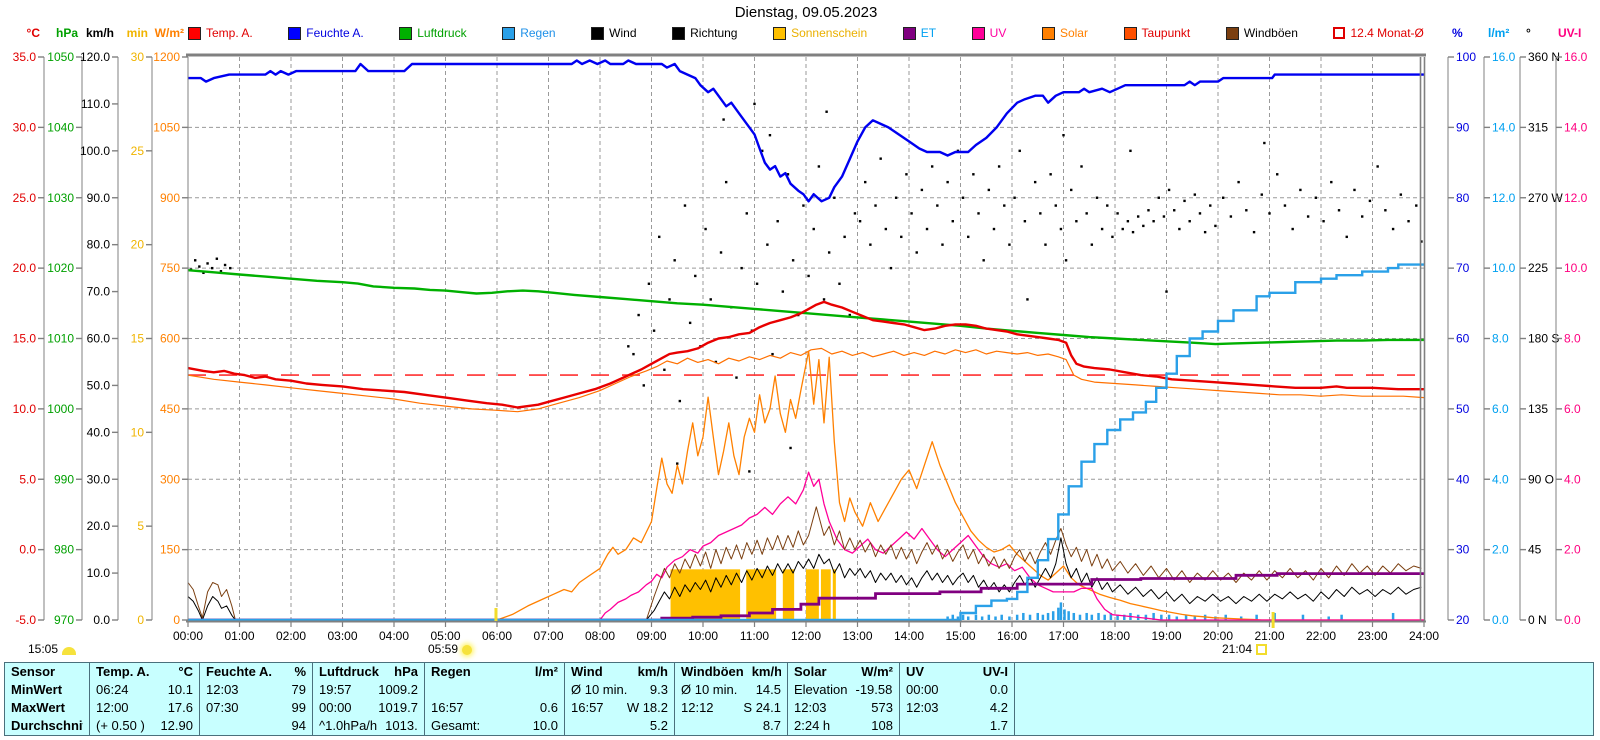  Describe the element at coordinates (810, 671) in the screenshot. I see `stats-group-name: Solar` at that location.